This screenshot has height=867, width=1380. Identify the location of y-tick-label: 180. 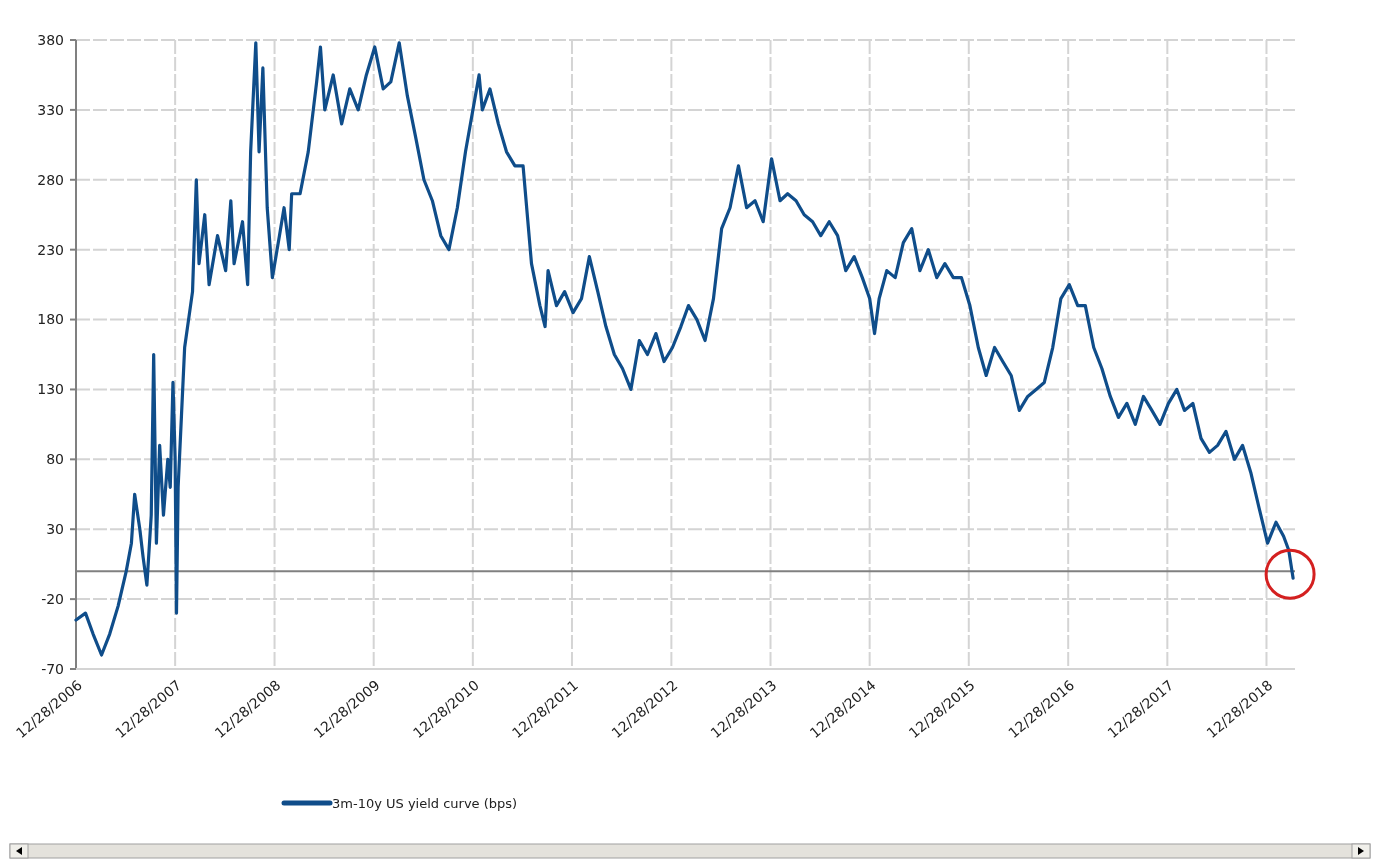
(50, 319).